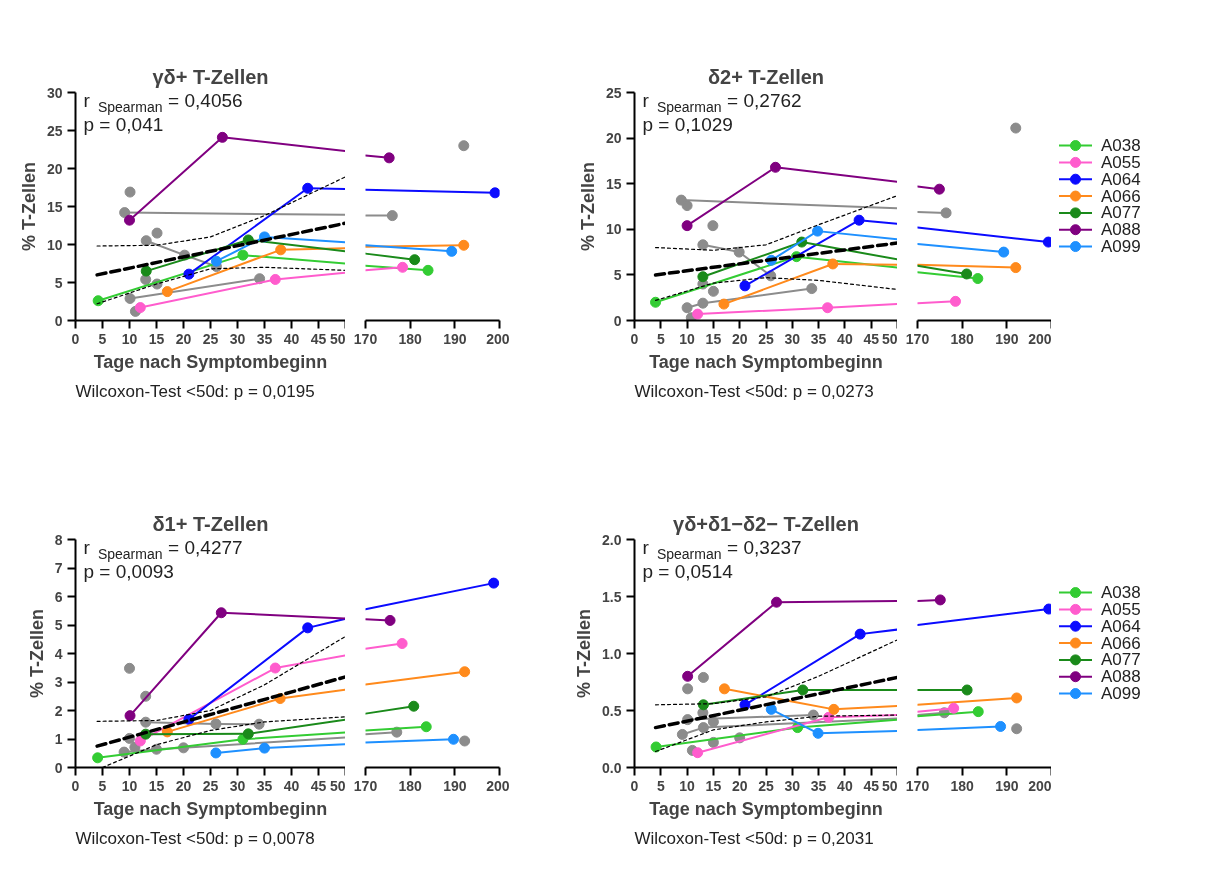 This screenshot has width=1224, height=895. Describe the element at coordinates (54, 168) in the screenshot. I see `y-tick-label: 20` at that location.